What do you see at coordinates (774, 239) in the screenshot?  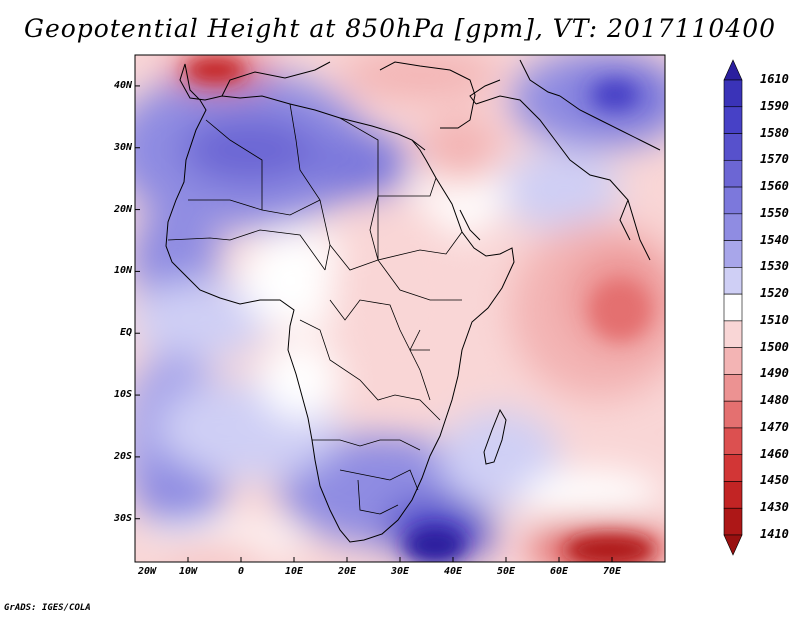 I see `colorbar-level-label: 1540` at bounding box center [774, 239].